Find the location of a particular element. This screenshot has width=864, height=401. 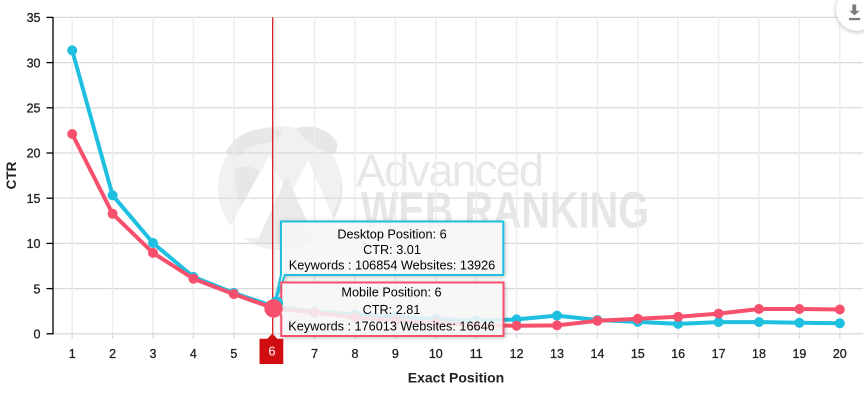

svg-text: 7 is located at coordinates (314, 354).